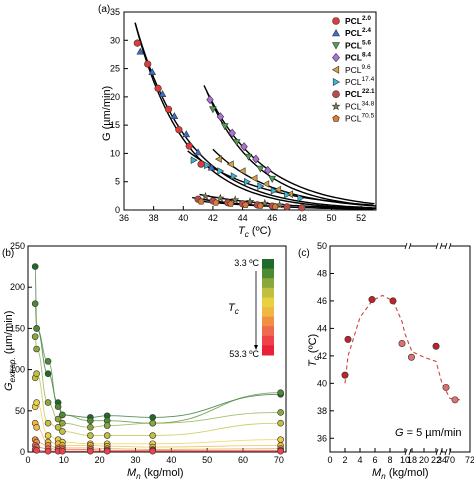 This screenshot has width=474, height=483. Describe the element at coordinates (272, 218) in the screenshot. I see `x-tick-label: 46` at that location.